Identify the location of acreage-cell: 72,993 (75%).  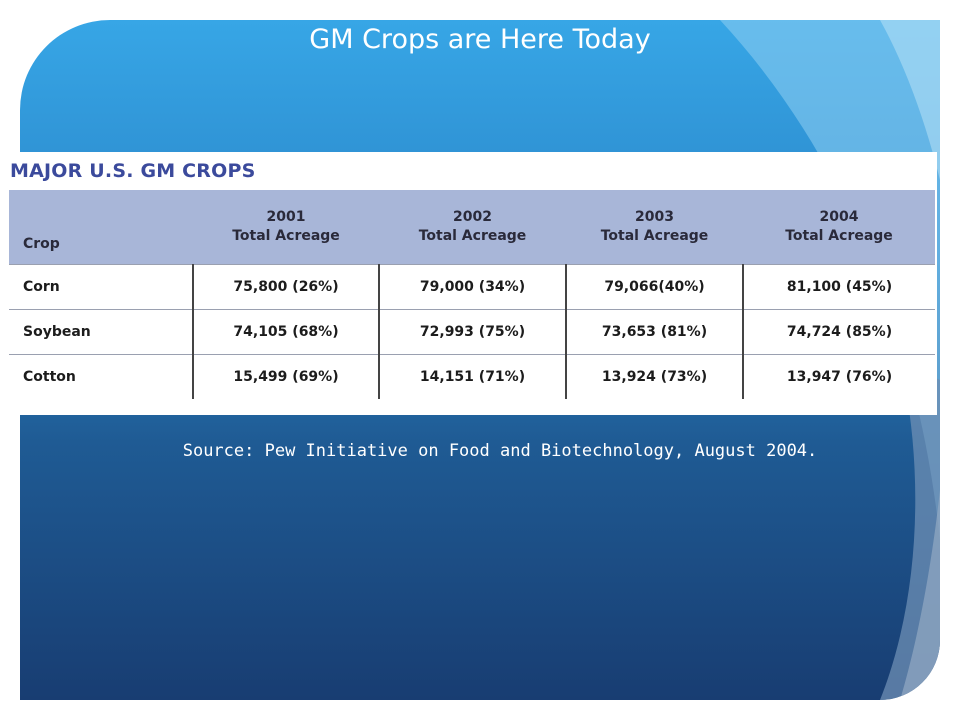
(473, 332).